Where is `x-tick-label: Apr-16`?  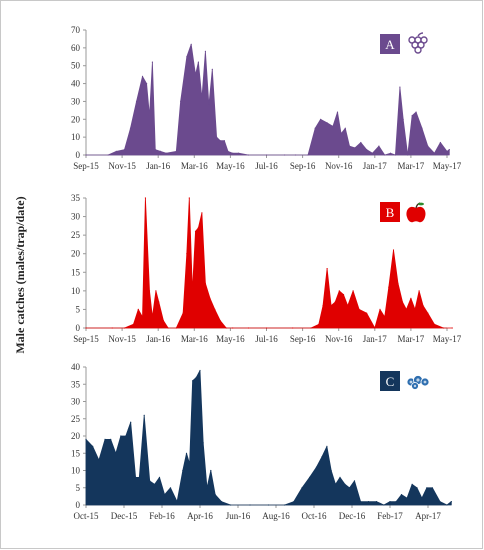 x-tick-label: Apr-16 is located at coordinates (200, 516).